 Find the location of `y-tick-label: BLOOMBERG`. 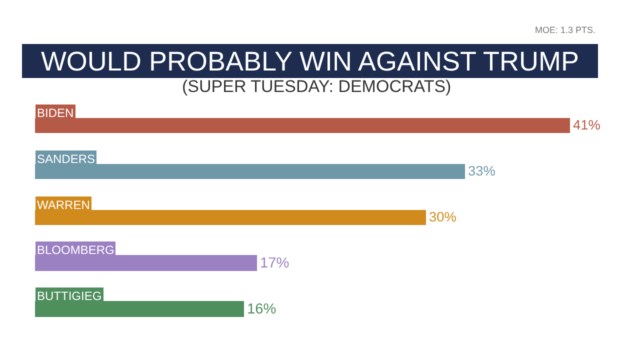

y-tick-label: BLOOMBERG is located at coordinates (75, 250).